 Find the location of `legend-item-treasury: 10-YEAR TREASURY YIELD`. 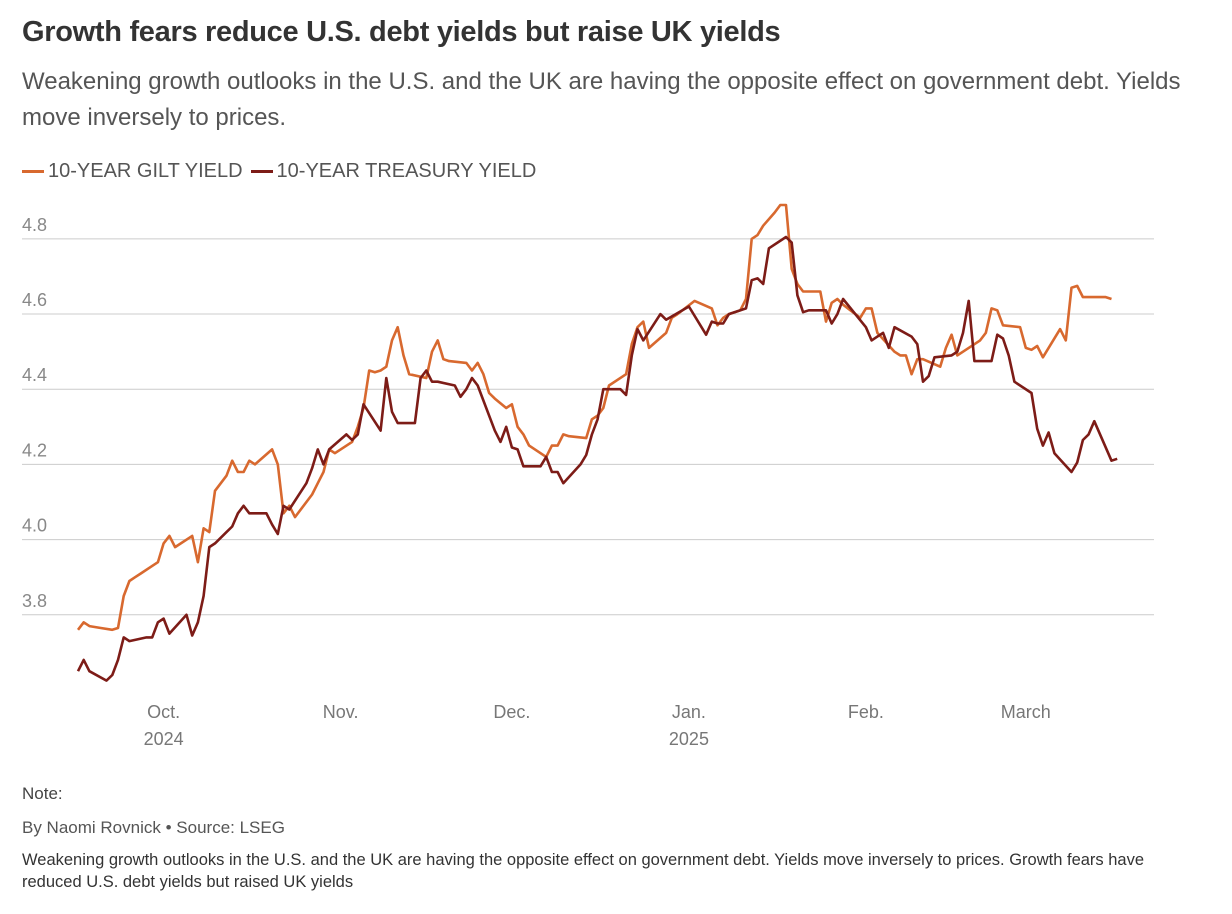

legend-item-treasury: 10-YEAR TREASURY YIELD is located at coordinates (393, 171).